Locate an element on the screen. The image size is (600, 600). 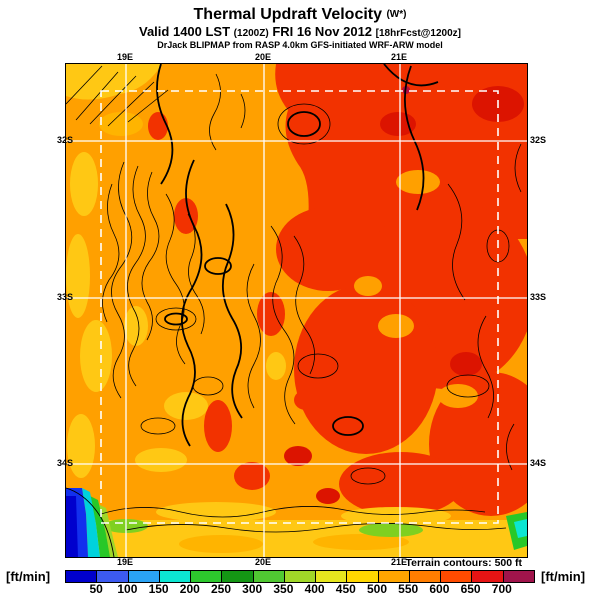
lat-label-right-33s: 33S is located at coordinates (538, 297).